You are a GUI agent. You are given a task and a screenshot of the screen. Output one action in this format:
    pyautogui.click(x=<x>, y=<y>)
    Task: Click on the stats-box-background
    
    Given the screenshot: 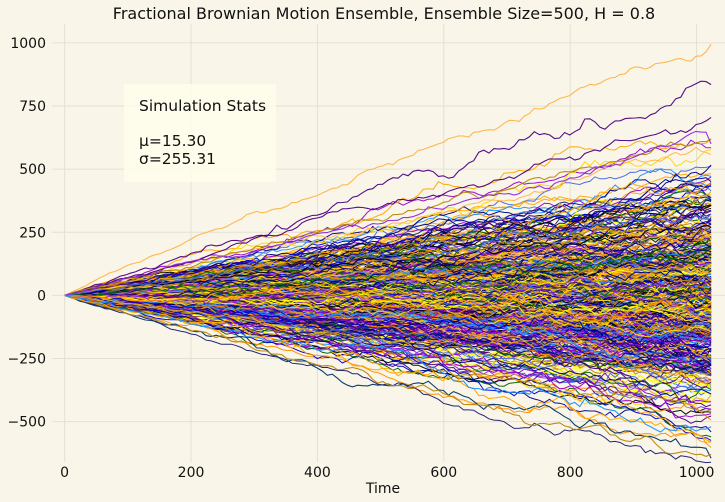 What is the action you would take?
    pyautogui.click(x=200, y=133)
    